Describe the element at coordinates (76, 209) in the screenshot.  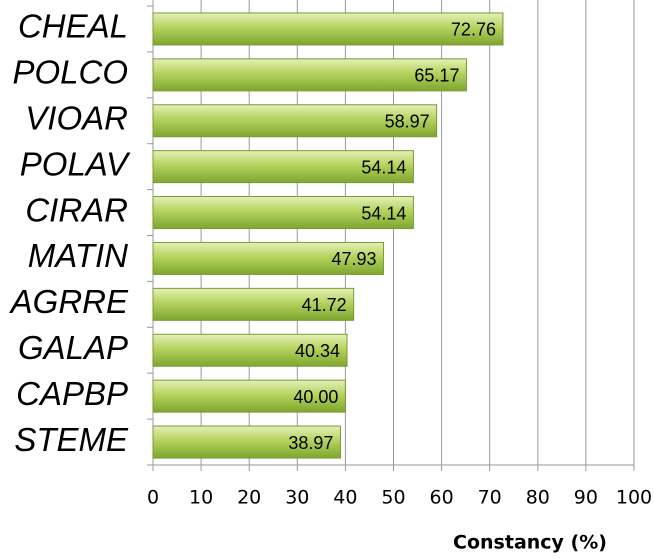
I see `y-tick-label: CIRAR` at that location.